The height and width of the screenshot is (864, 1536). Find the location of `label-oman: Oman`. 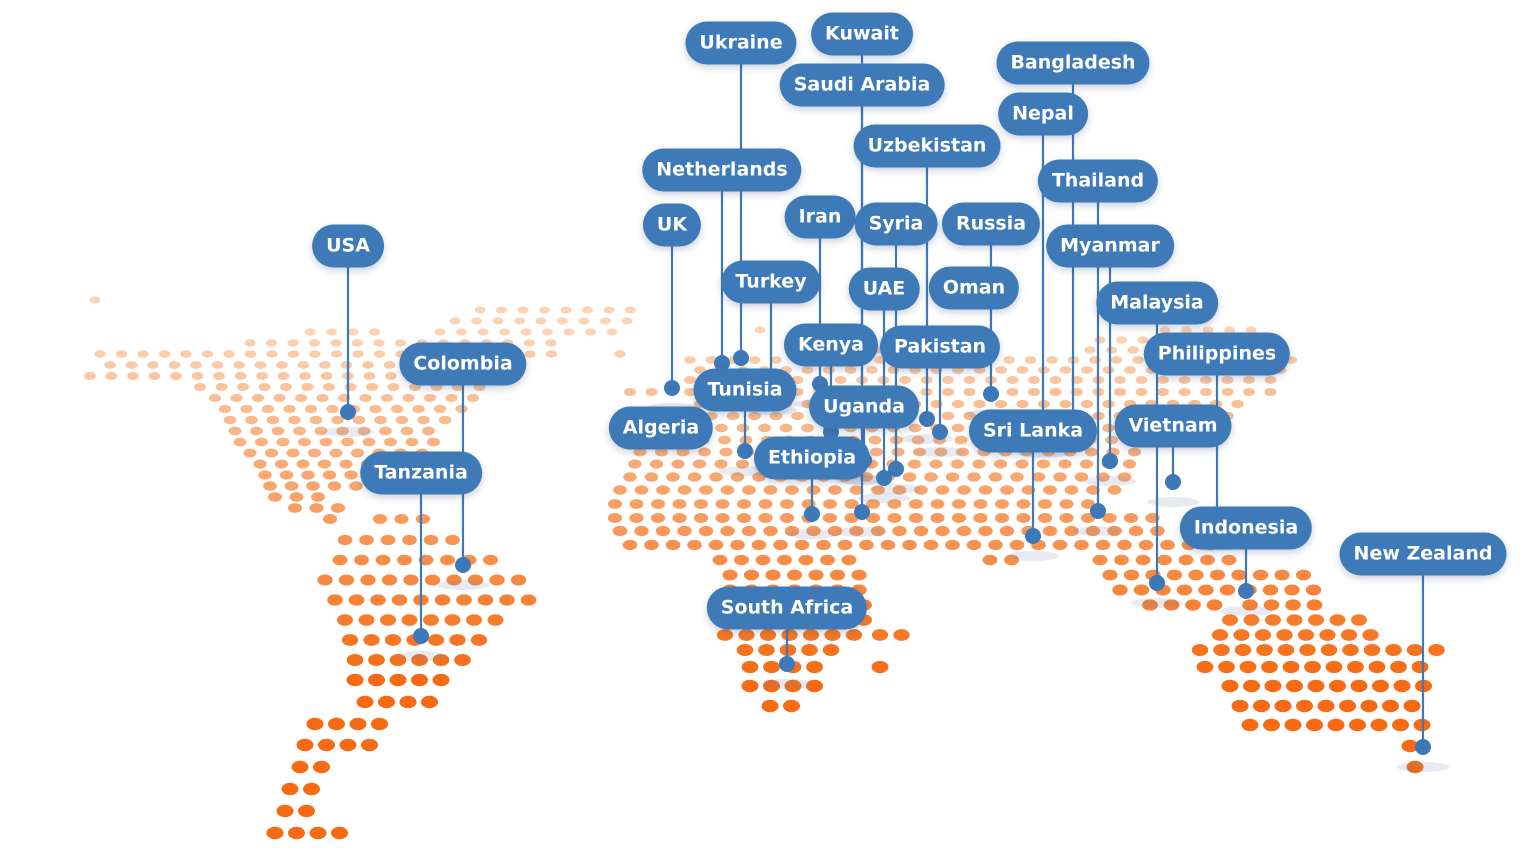

label-oman: Oman is located at coordinates (974, 288).